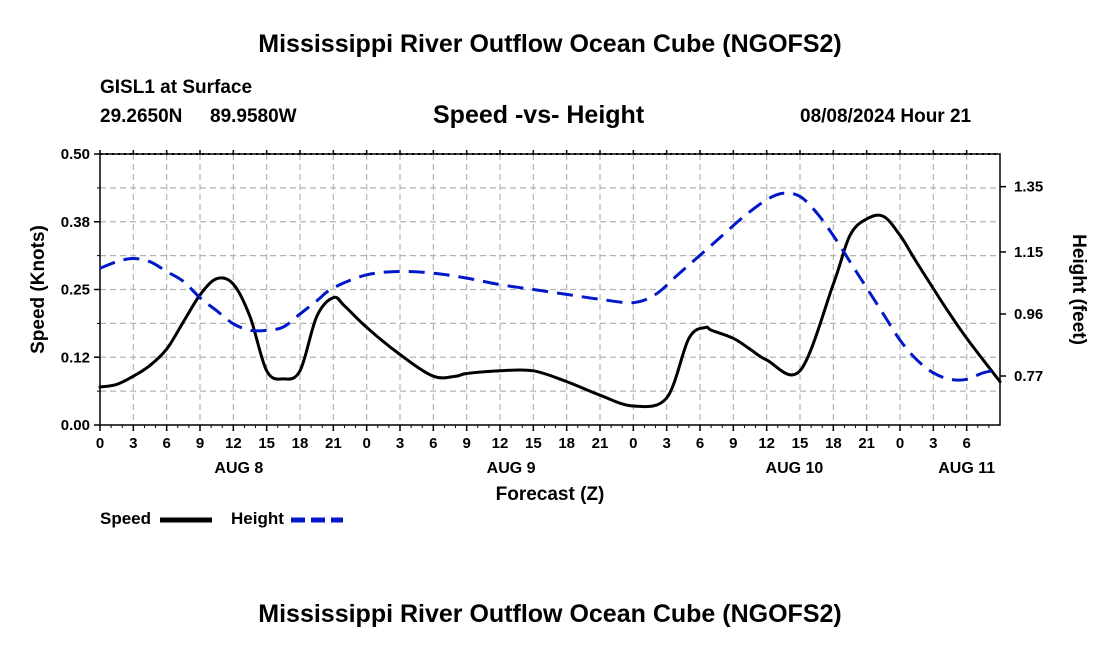 The image size is (1100, 650). What do you see at coordinates (38, 289) in the screenshot?
I see `y-axis-label: Speed (Knots)` at bounding box center [38, 289].